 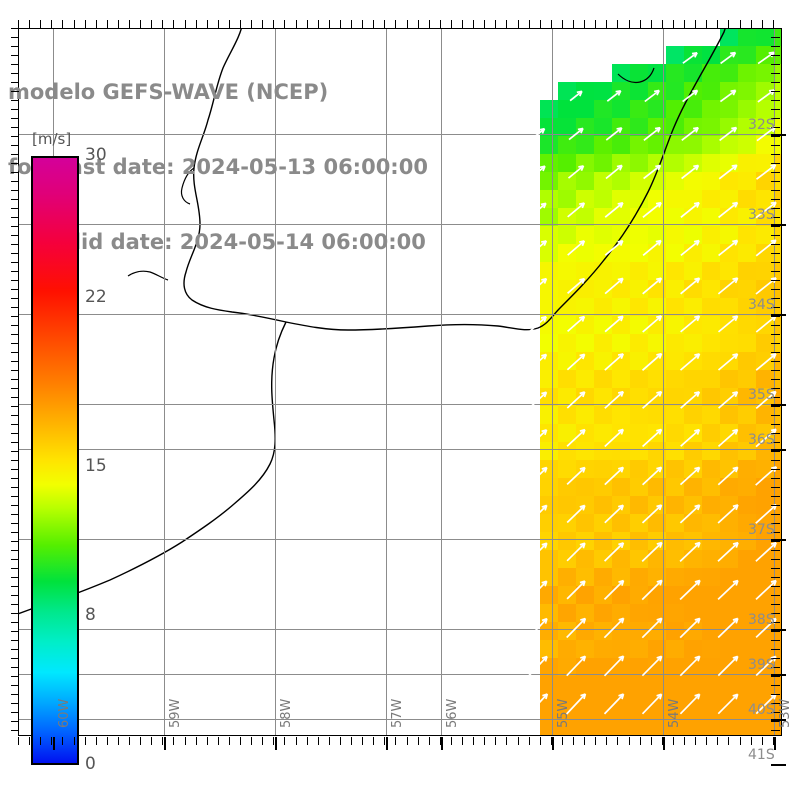 I want to click on colorbar-tick-15: 15, so click(x=96, y=465).